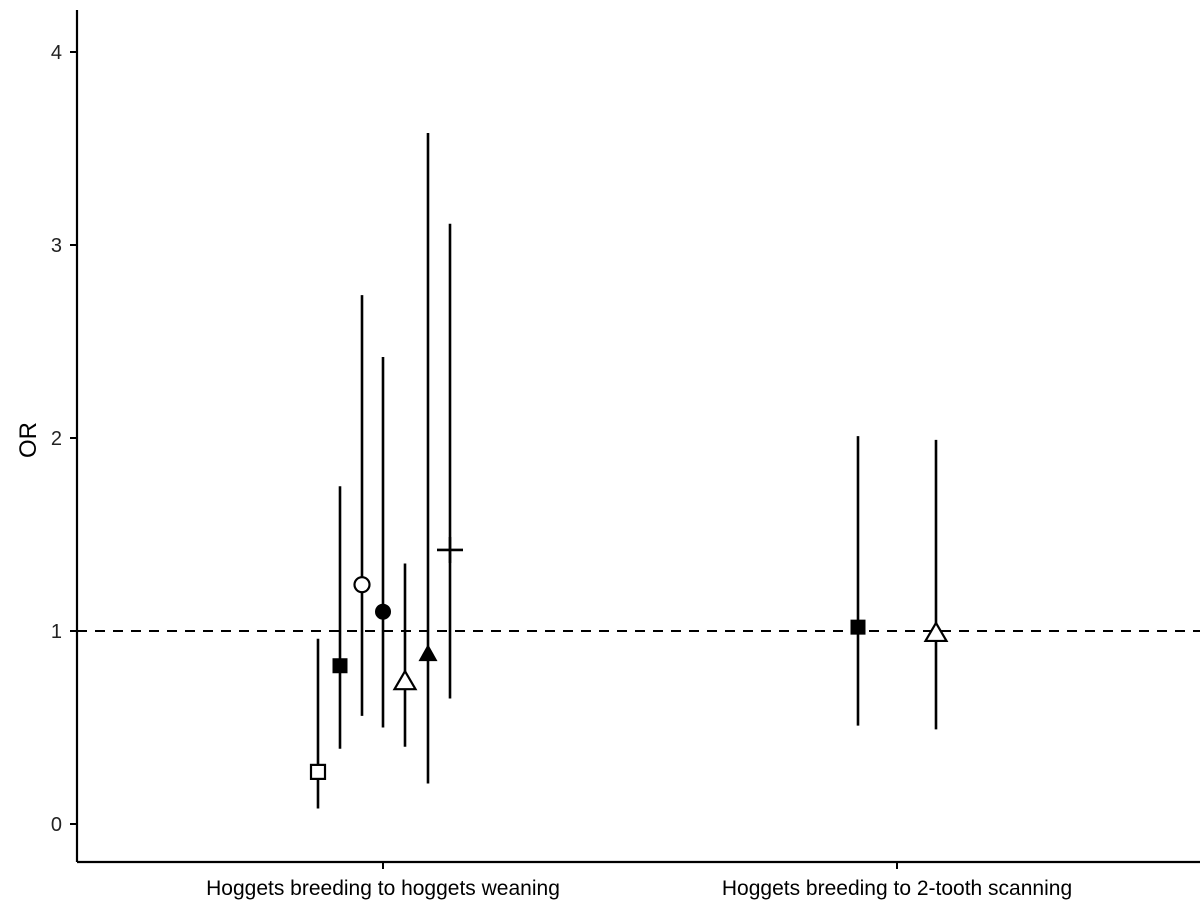 Image resolution: width=1200 pixels, height=902 pixels. Describe the element at coordinates (362, 585) in the screenshot. I see `or-point-open-circle` at that location.